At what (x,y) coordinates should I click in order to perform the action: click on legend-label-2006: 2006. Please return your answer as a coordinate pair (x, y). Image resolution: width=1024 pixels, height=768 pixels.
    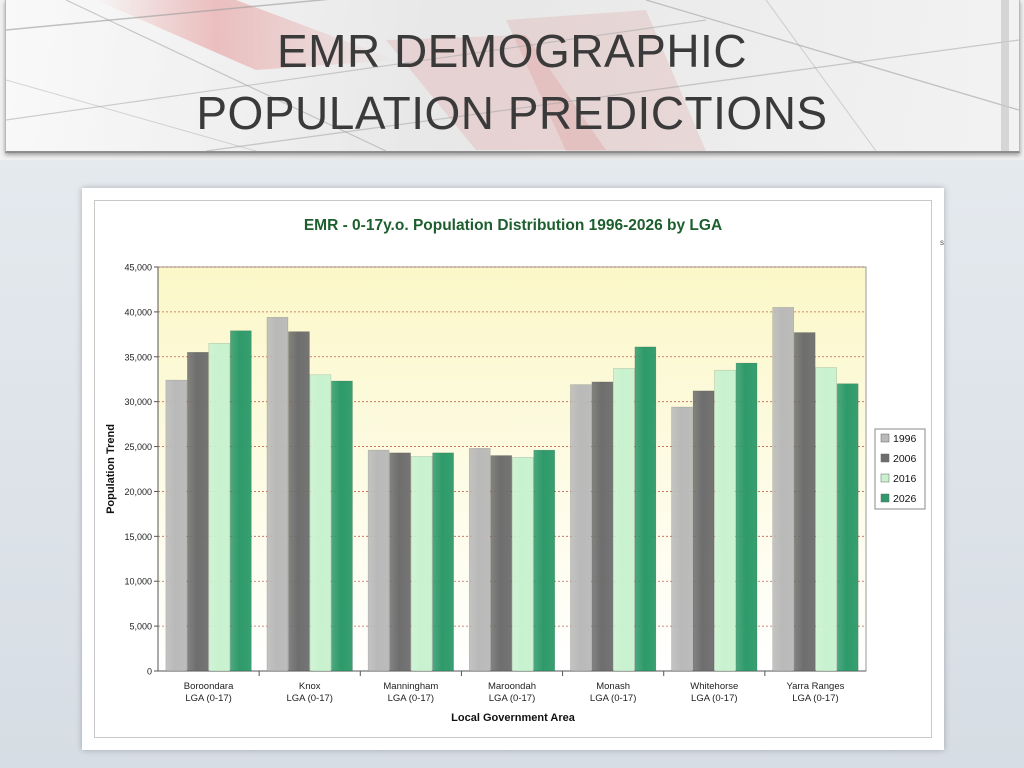
    Looking at the image, I should click on (905, 459).